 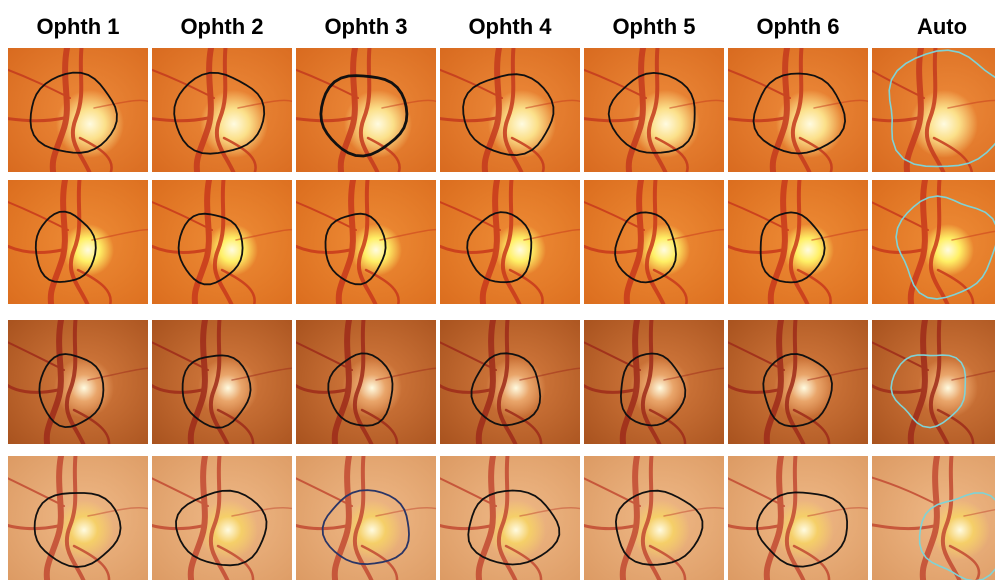 I want to click on fundus-image-r4-c5, so click(x=654, y=518).